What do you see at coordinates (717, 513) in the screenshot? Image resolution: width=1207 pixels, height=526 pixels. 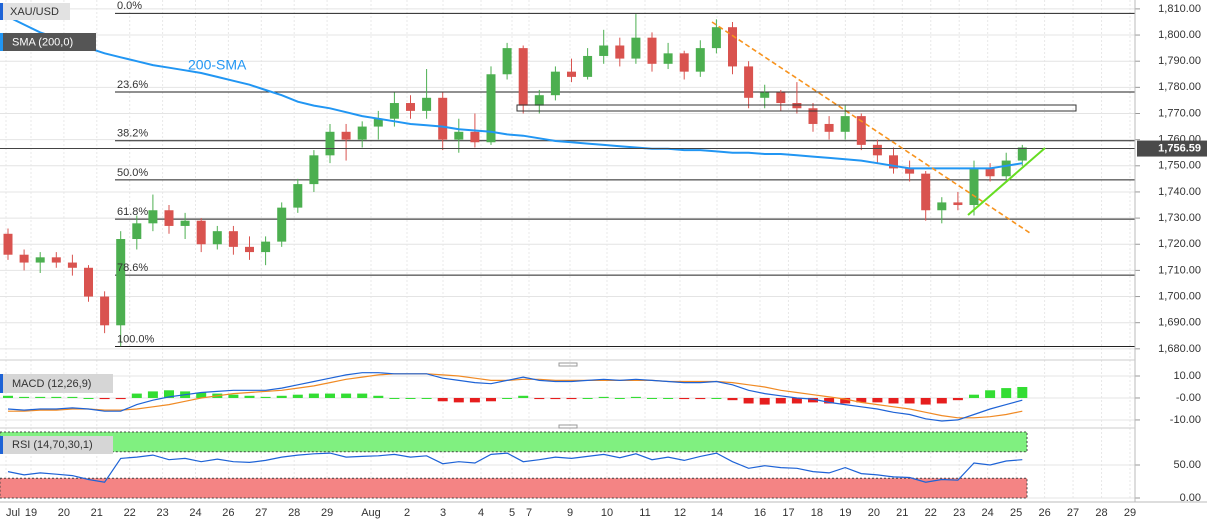 I see `x-tick-label: 14` at bounding box center [717, 513].